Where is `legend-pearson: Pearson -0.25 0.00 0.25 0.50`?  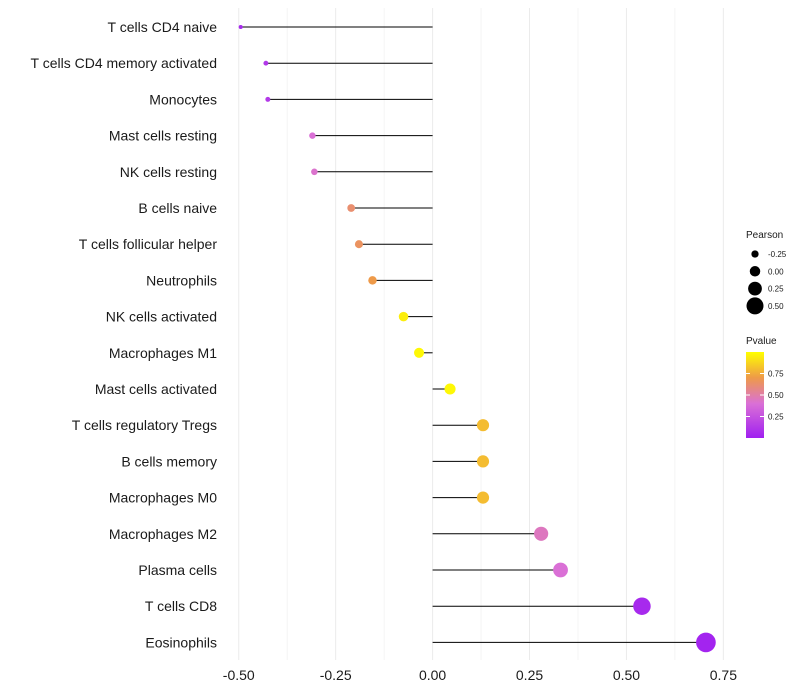
legend-pearson: Pearson -0.25 0.00 0.25 0.50 is located at coordinates (766, 272).